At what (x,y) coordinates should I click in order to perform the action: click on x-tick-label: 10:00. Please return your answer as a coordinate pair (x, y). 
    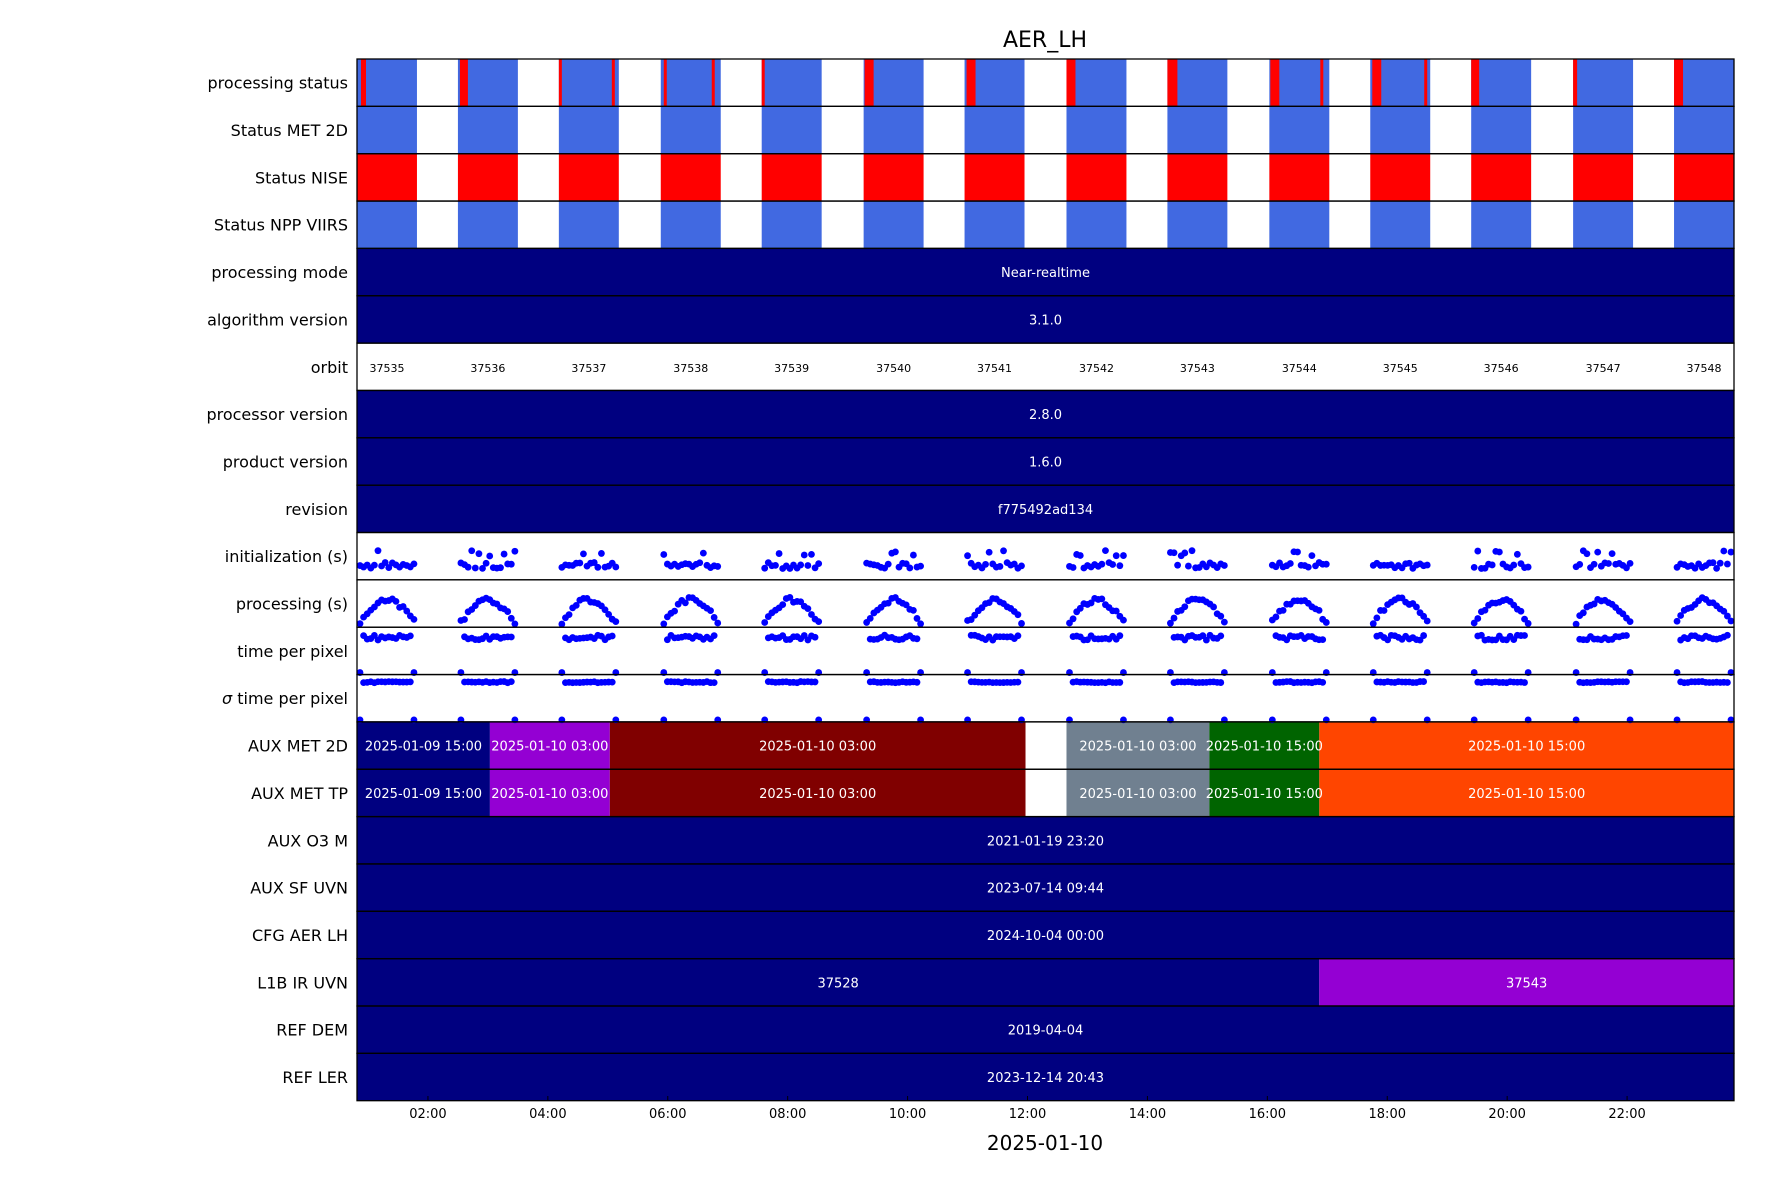
    Looking at the image, I should click on (907, 1114).